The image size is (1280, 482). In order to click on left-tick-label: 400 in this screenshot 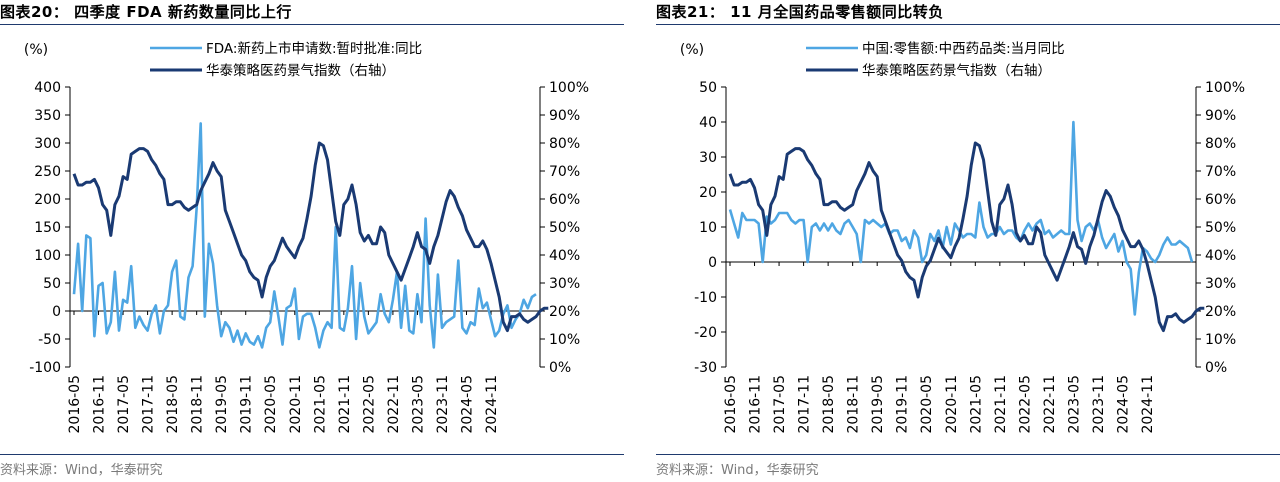, I will do `click(47, 88)`.